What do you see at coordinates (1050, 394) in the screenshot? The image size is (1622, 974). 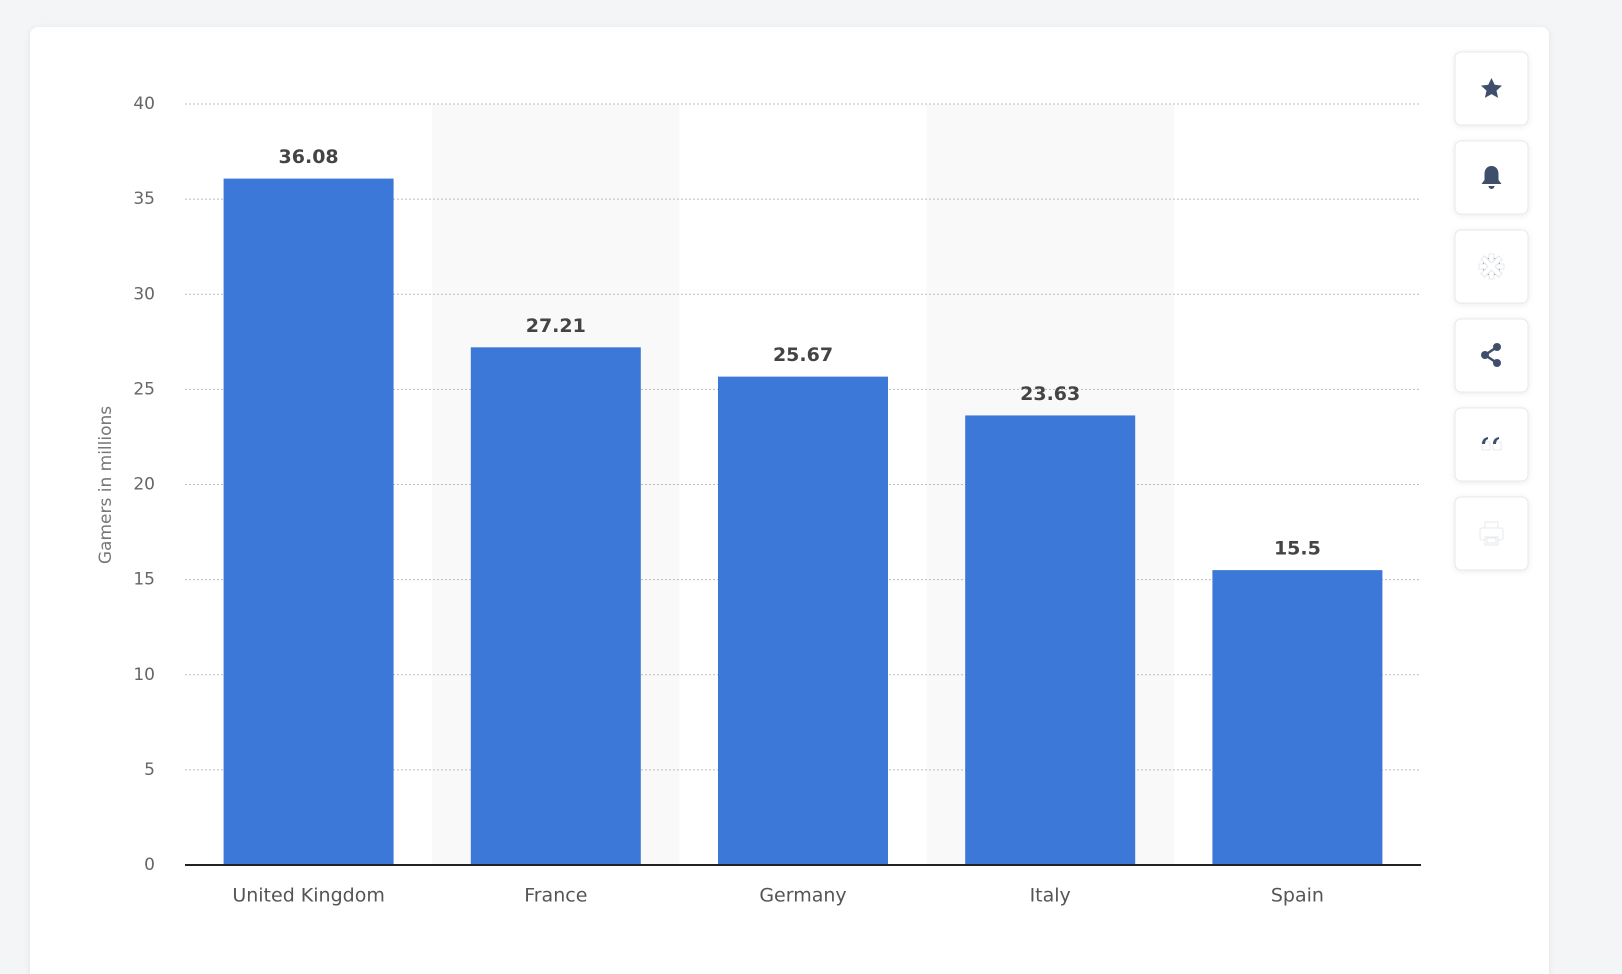 I see `value-label: 23.63` at bounding box center [1050, 394].